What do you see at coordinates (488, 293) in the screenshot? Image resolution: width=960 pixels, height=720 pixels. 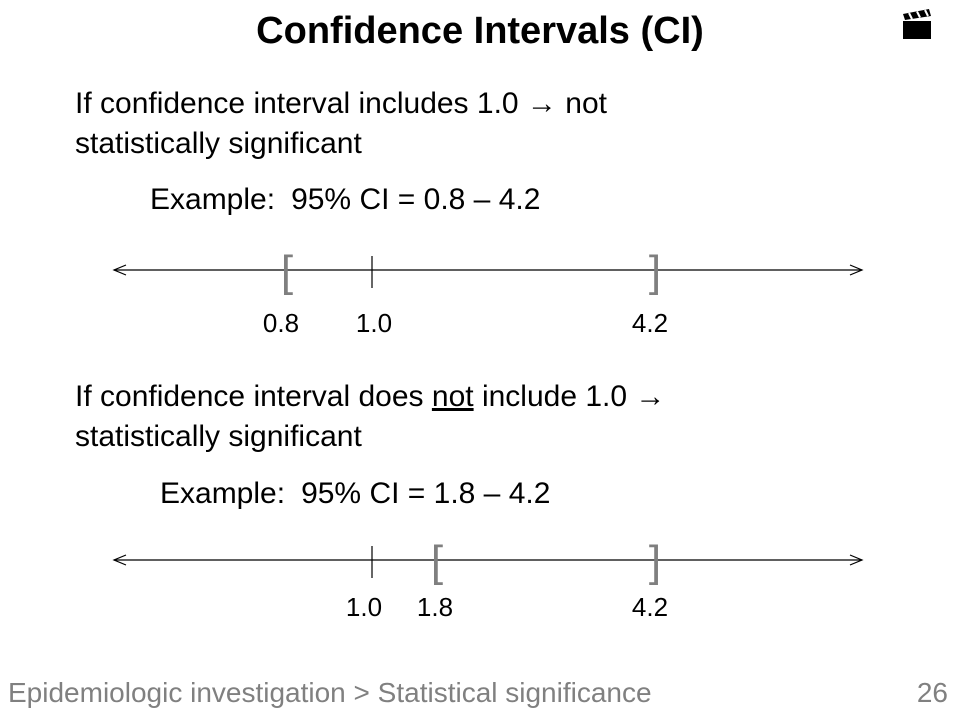 I see `number-line-1: [ ] 0.8 1.0 4.2` at bounding box center [488, 293].